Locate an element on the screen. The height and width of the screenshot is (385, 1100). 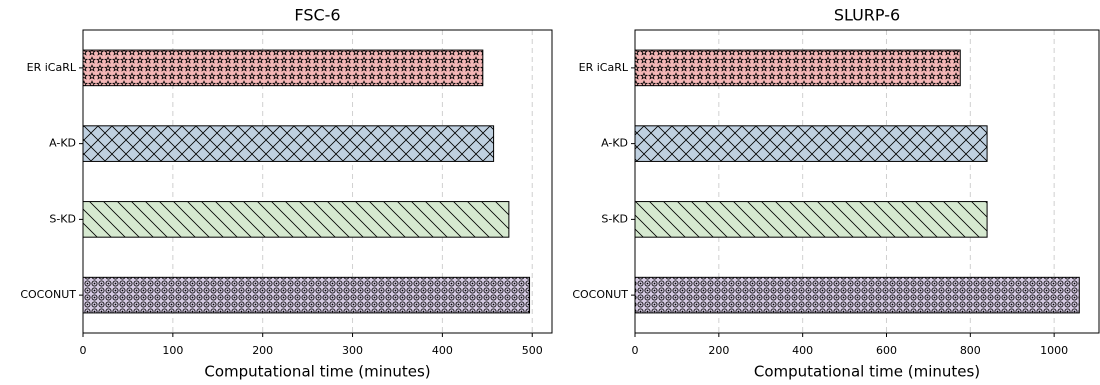
x-tick-label: 300 is located at coordinates (352, 350).